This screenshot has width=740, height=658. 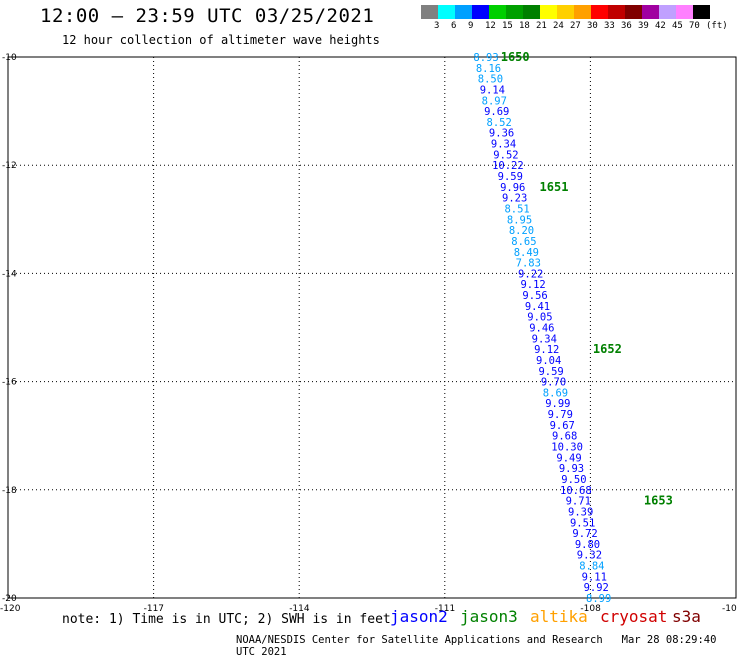 What do you see at coordinates (634, 616) in the screenshot?
I see `satellite-cryosat: cryosat` at bounding box center [634, 616].